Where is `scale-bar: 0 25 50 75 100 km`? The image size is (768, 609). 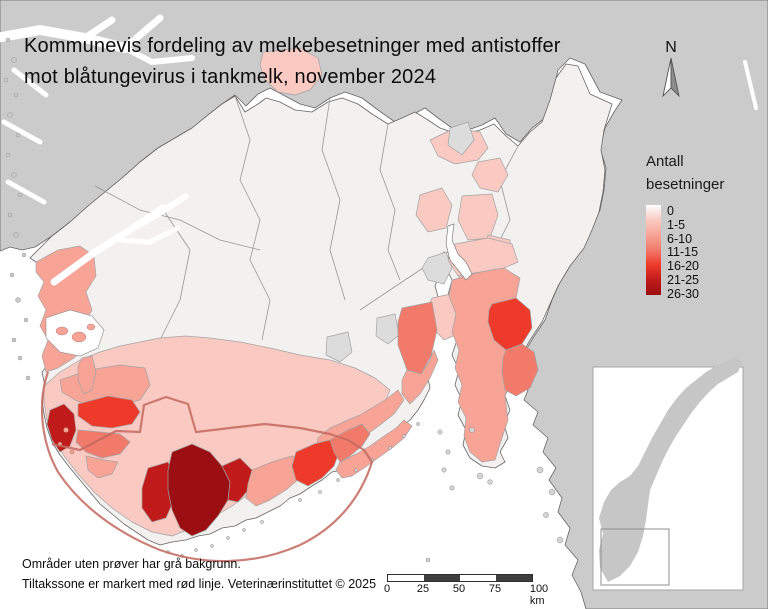
scale-bar: 0 25 50 75 100 km is located at coordinates (465, 590).